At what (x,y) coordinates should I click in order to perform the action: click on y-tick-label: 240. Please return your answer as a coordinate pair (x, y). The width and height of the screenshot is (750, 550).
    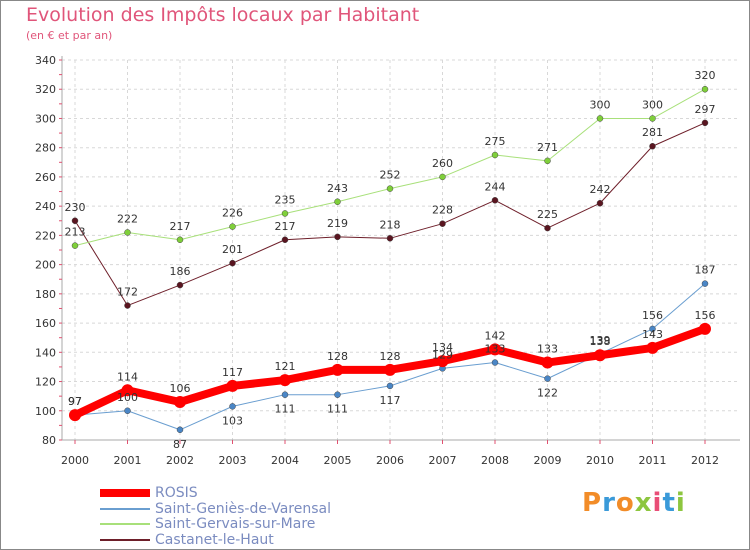
    Looking at the image, I should click on (45, 206).